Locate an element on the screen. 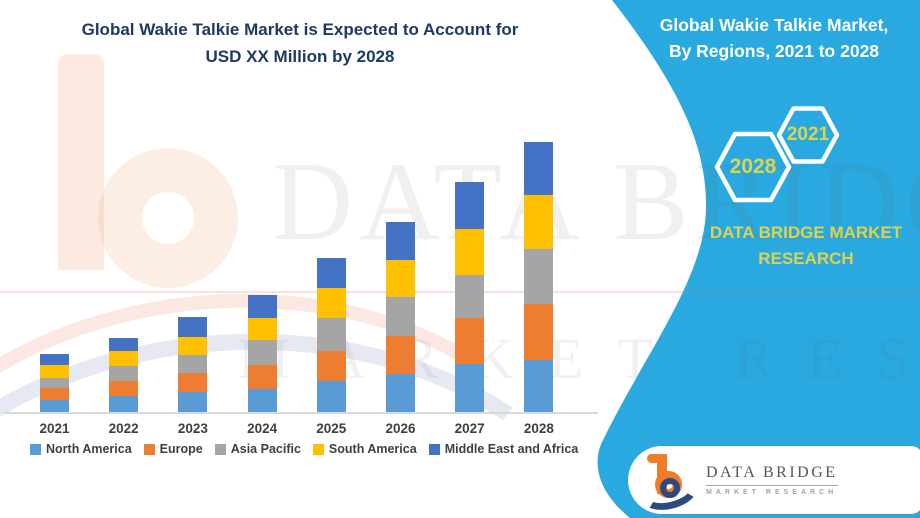 The width and height of the screenshot is (920, 518). x-axis-label-2024: 2024 is located at coordinates (262, 428).